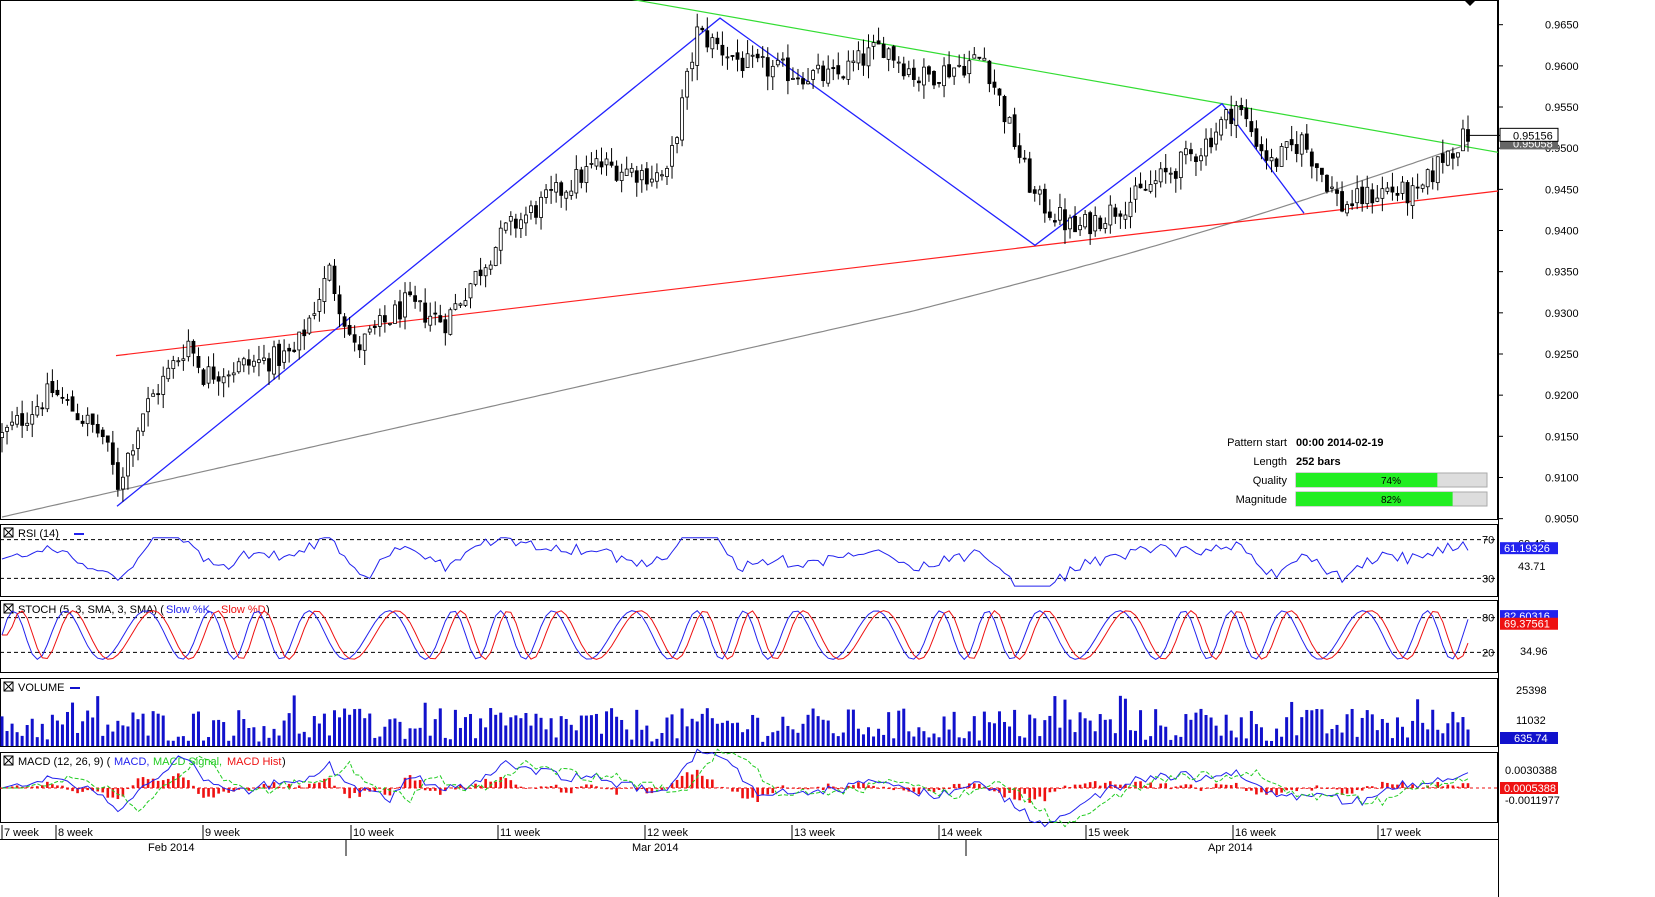 This screenshot has width=1655, height=897. Describe the element at coordinates (1339, 443) in the screenshot. I see `info-value: 00:00 2014-02-19` at that location.